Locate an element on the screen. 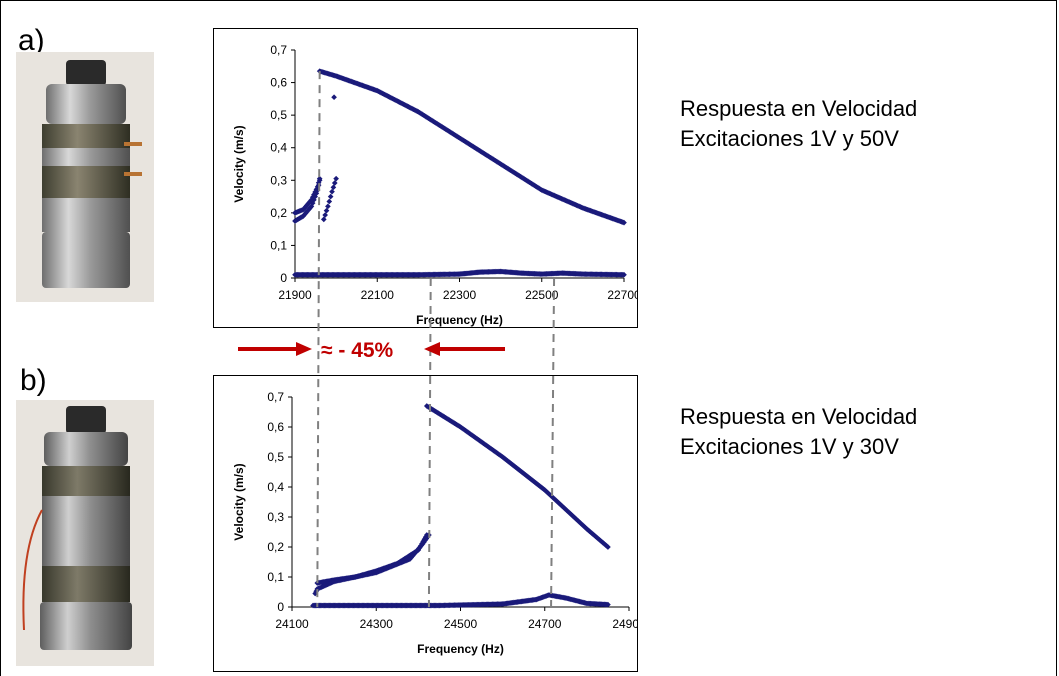  x-tick-label: 24900 is located at coordinates (625, 624).